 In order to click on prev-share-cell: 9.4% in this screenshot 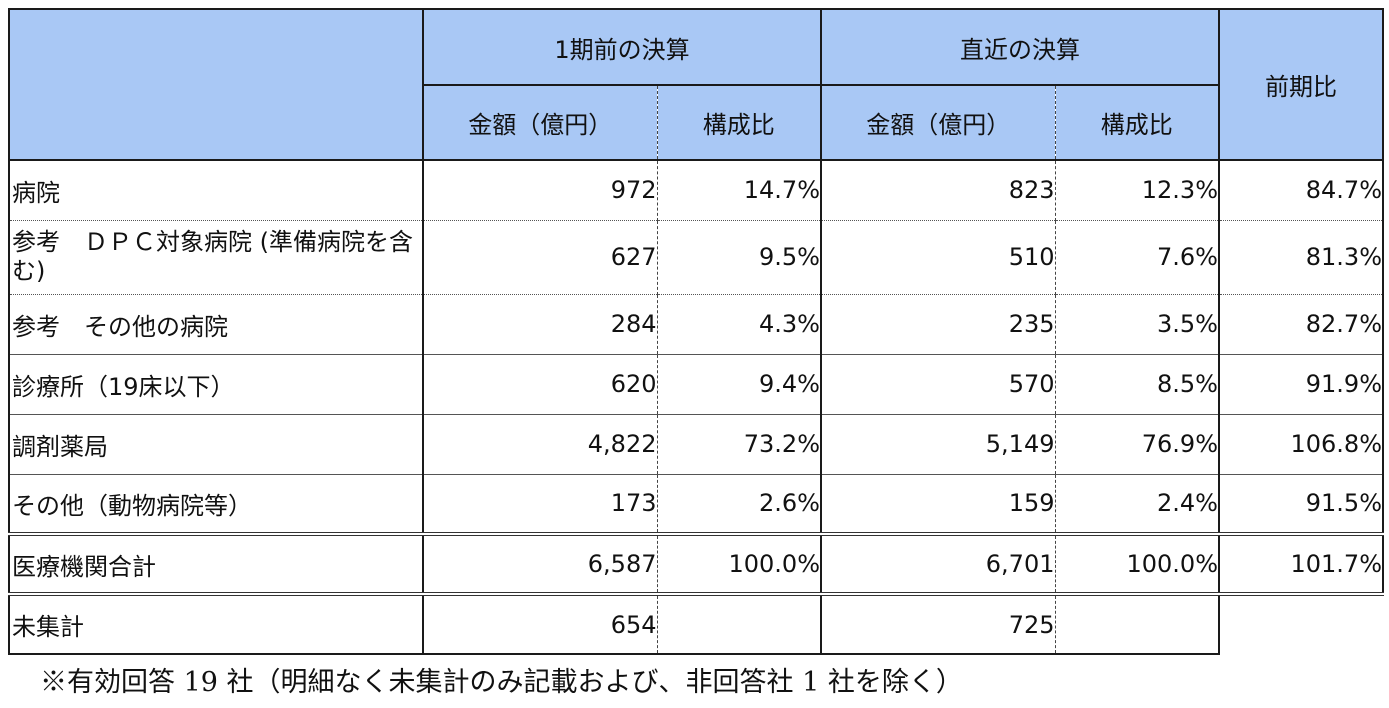, I will do `click(739, 384)`.